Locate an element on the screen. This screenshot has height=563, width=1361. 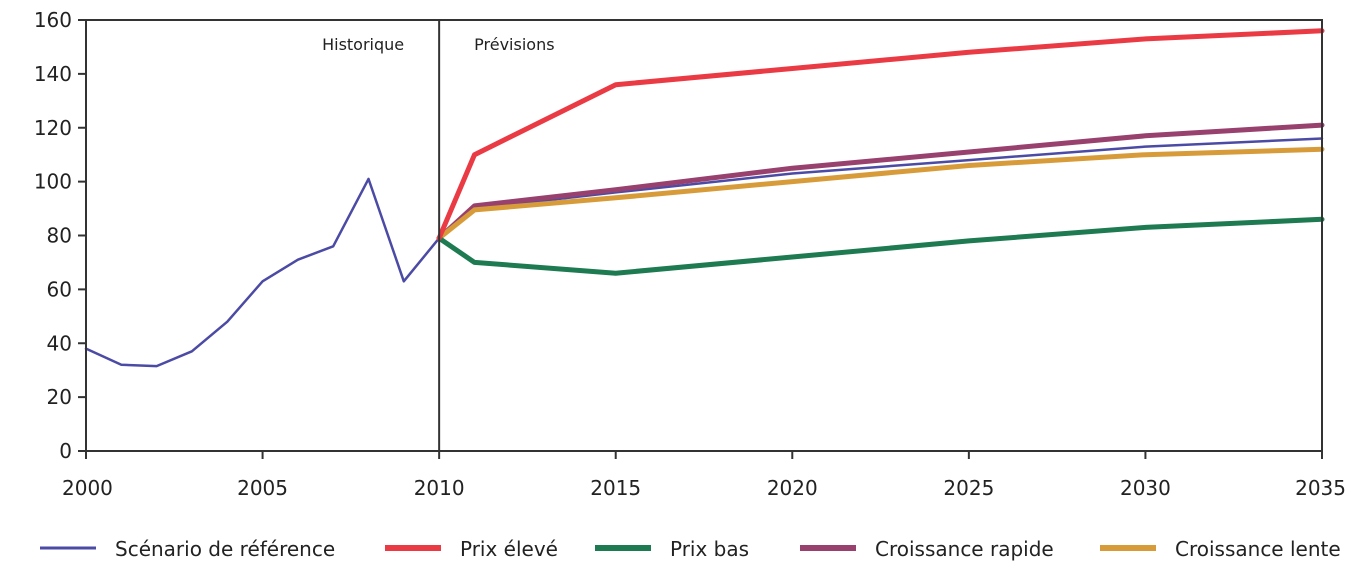
legend-label-2: Prix bas is located at coordinates (709, 549).